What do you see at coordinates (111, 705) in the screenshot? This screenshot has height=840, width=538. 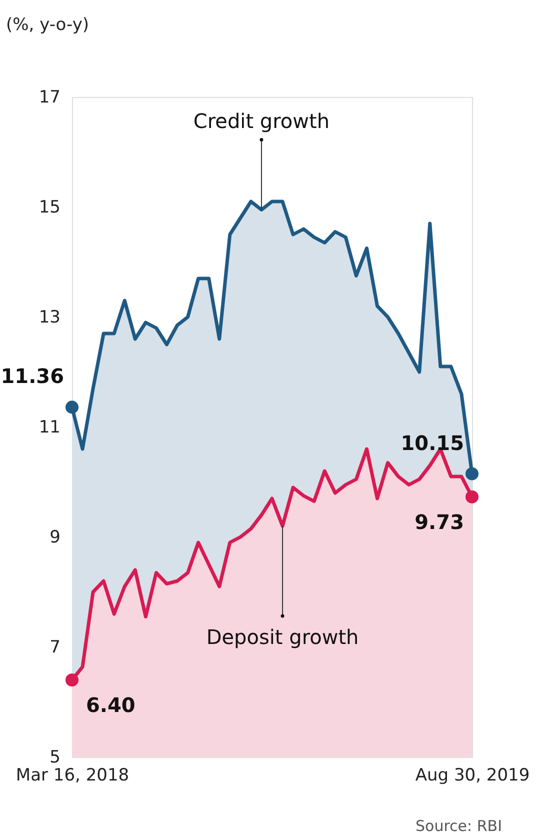 I see `data-label: 6.40` at bounding box center [111, 705].